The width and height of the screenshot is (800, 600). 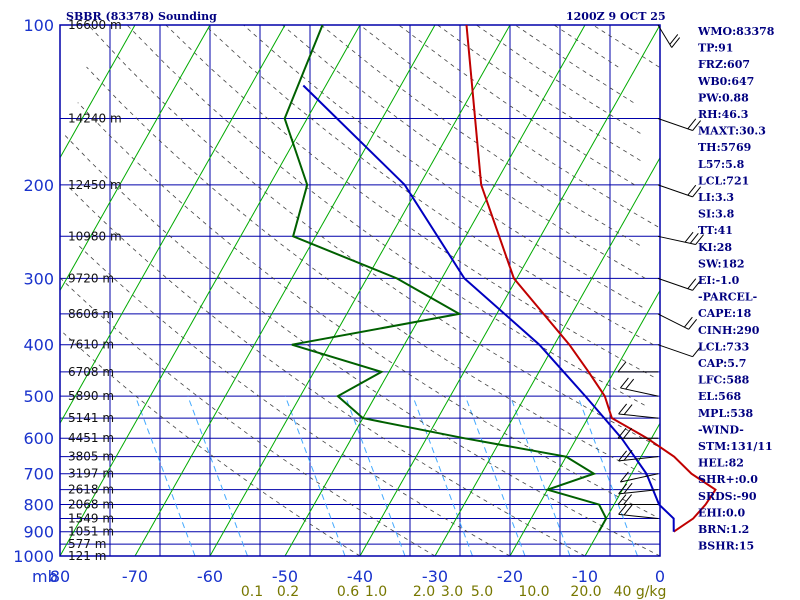 I want to click on pressure-label: 300, so click(x=38, y=278).